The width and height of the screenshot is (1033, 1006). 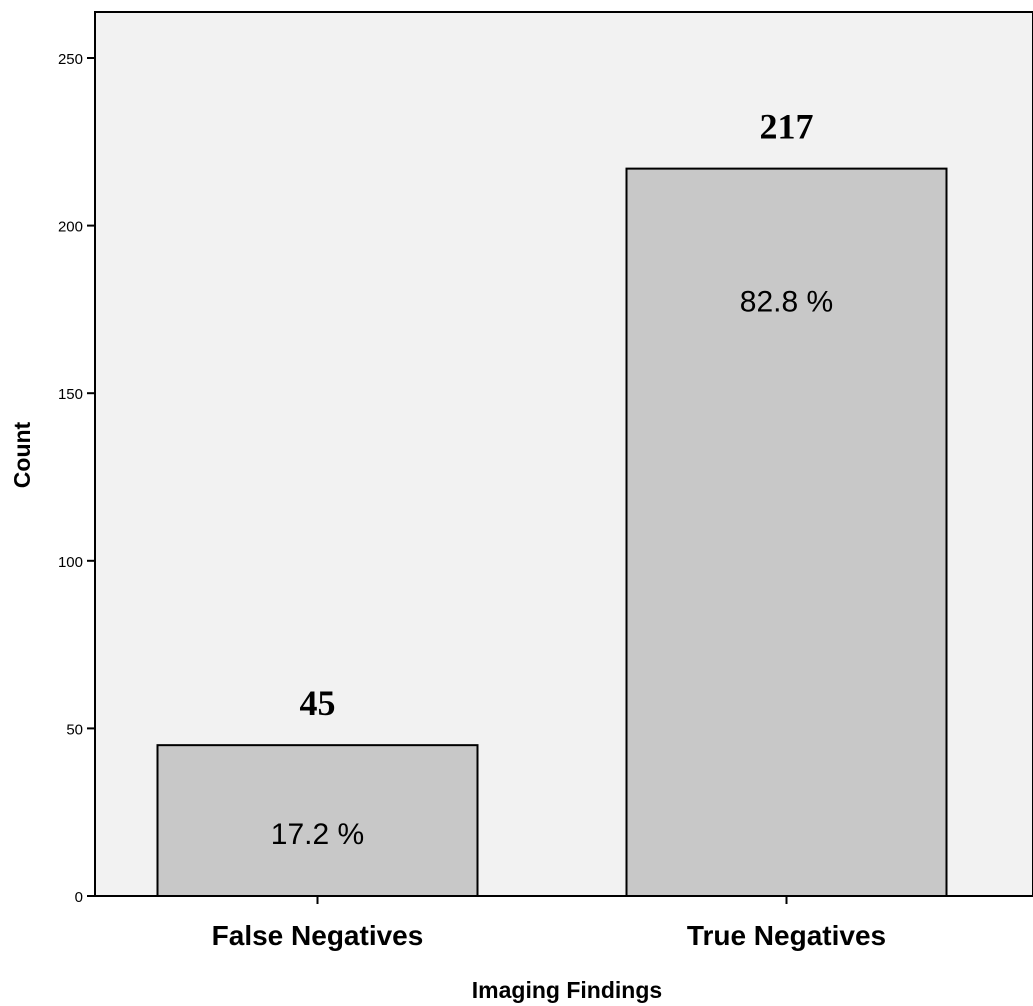 I want to click on x-axis-title: Imaging Findings, so click(x=567, y=990).